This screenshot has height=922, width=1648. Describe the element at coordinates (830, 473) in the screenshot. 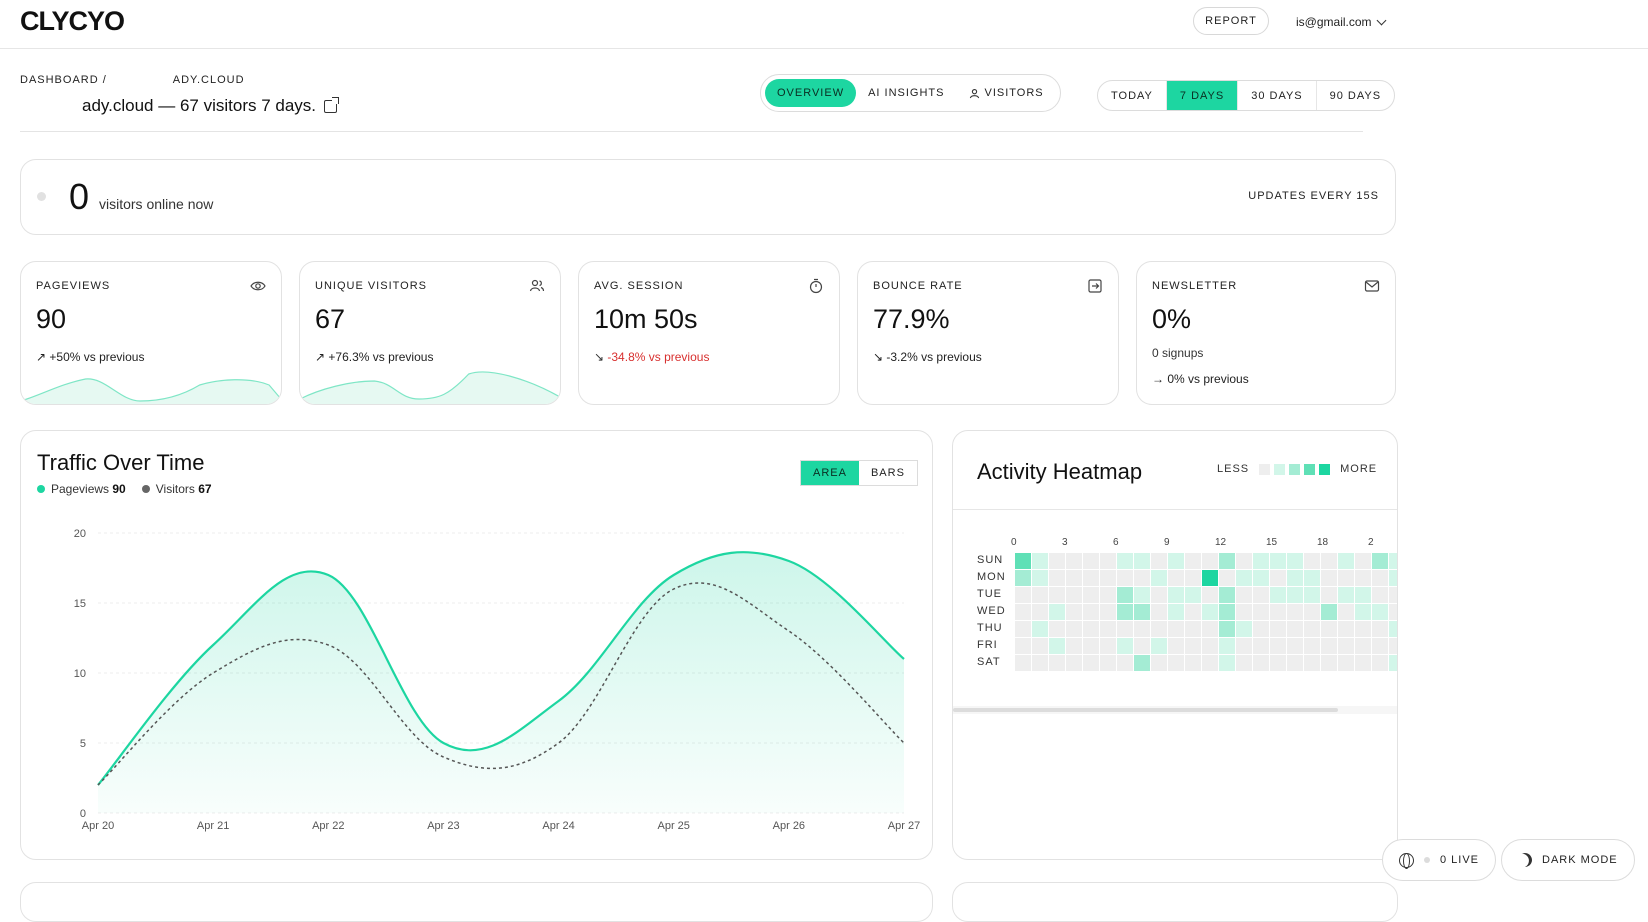

I see `toggle-area: AREA` at that location.